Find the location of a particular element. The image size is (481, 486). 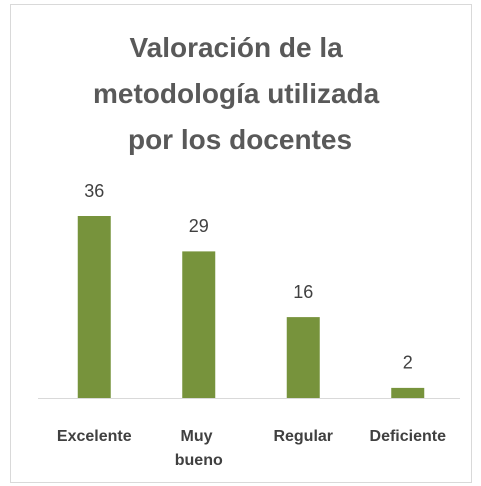

data-label: 2 is located at coordinates (408, 363).